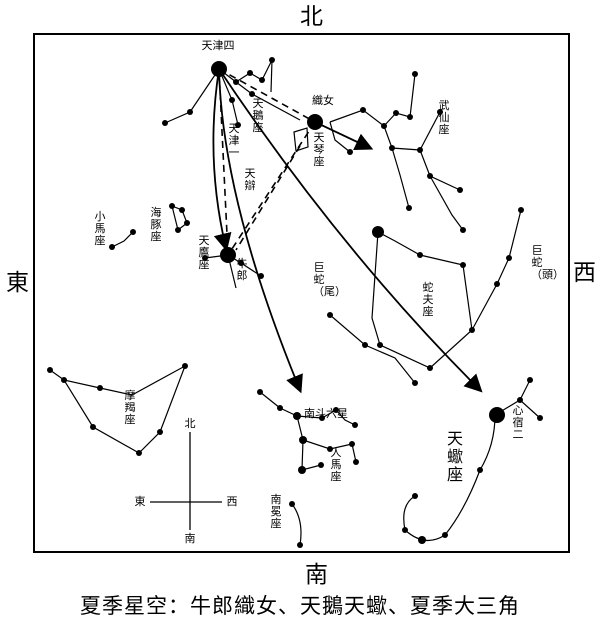  Describe the element at coordinates (323, 100) in the screenshot. I see `vega-label: 織女` at that location.